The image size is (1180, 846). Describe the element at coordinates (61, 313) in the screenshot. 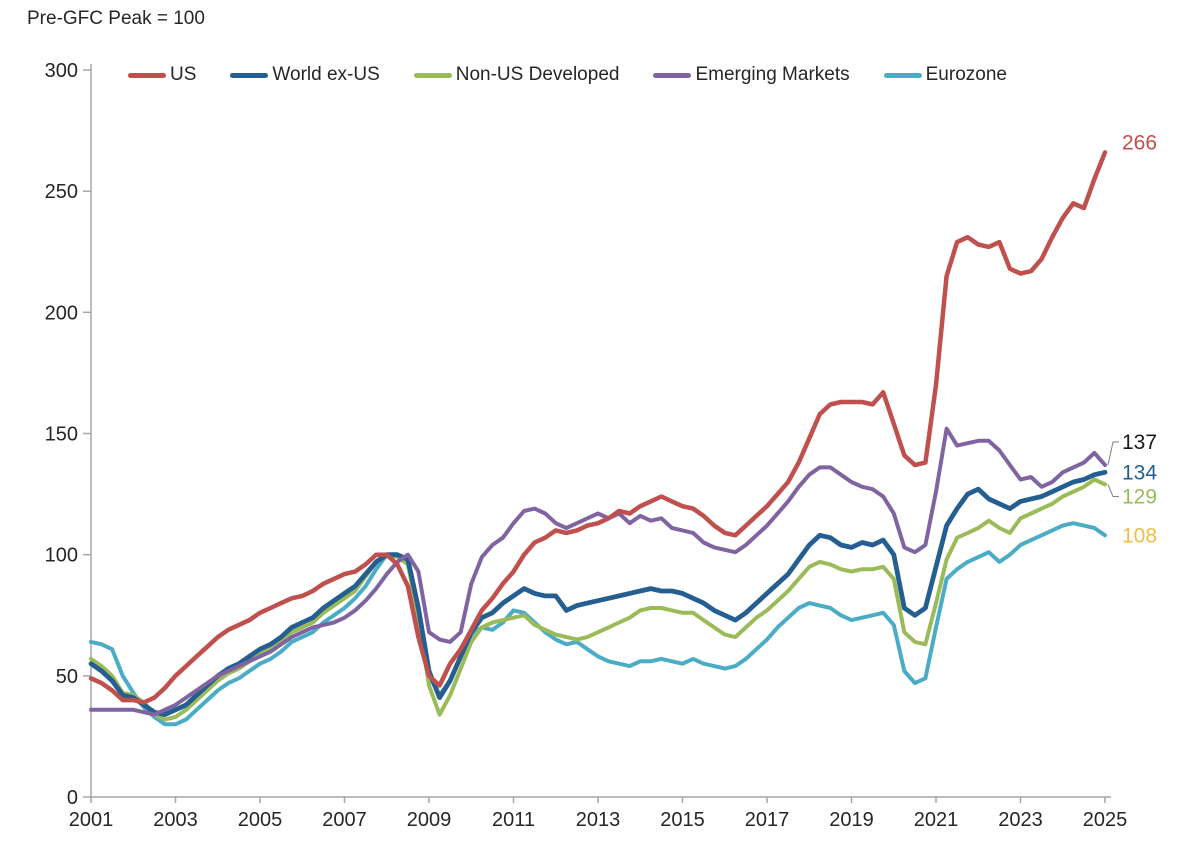

I see `y-axis-label: 200` at that location.